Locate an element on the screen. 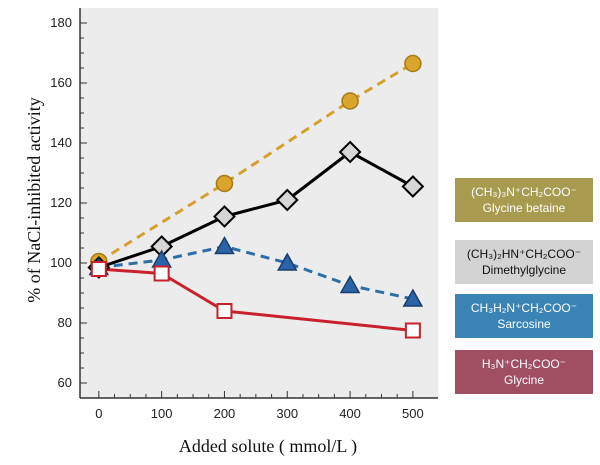 The image size is (600, 465). legend-formula: (CH₃)₃N⁺CH₂COO⁻ is located at coordinates (524, 192).